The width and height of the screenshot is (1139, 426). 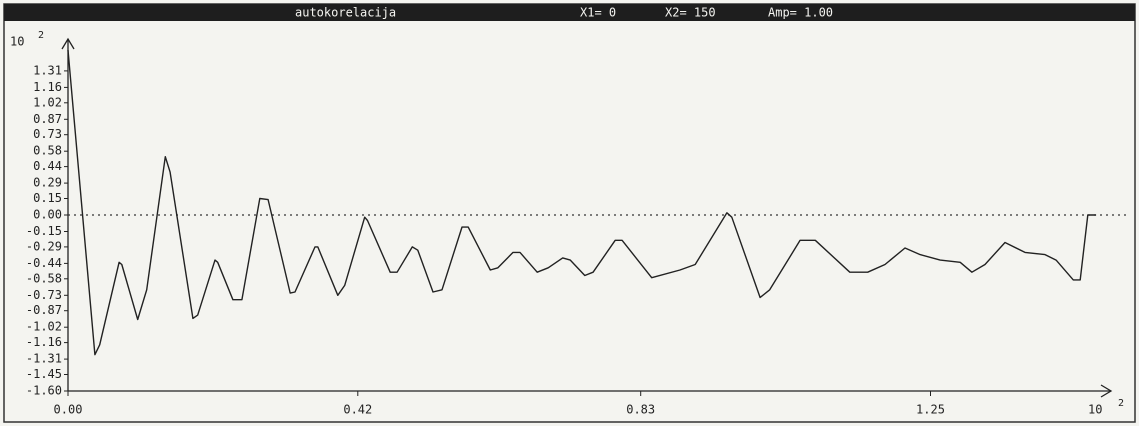 I want to click on y-tick-label: -0.44, so click(x=44, y=263).